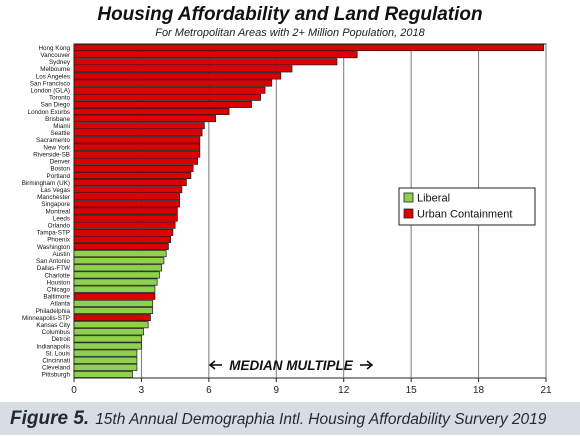  What do you see at coordinates (59, 240) in the screenshot?
I see `category-label: Phoenix` at bounding box center [59, 240].